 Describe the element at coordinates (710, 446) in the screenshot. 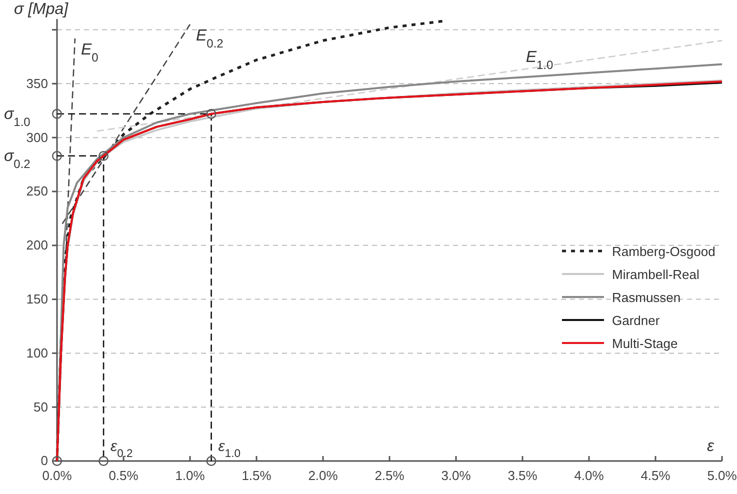

I see `x-axis-title: ε` at that location.